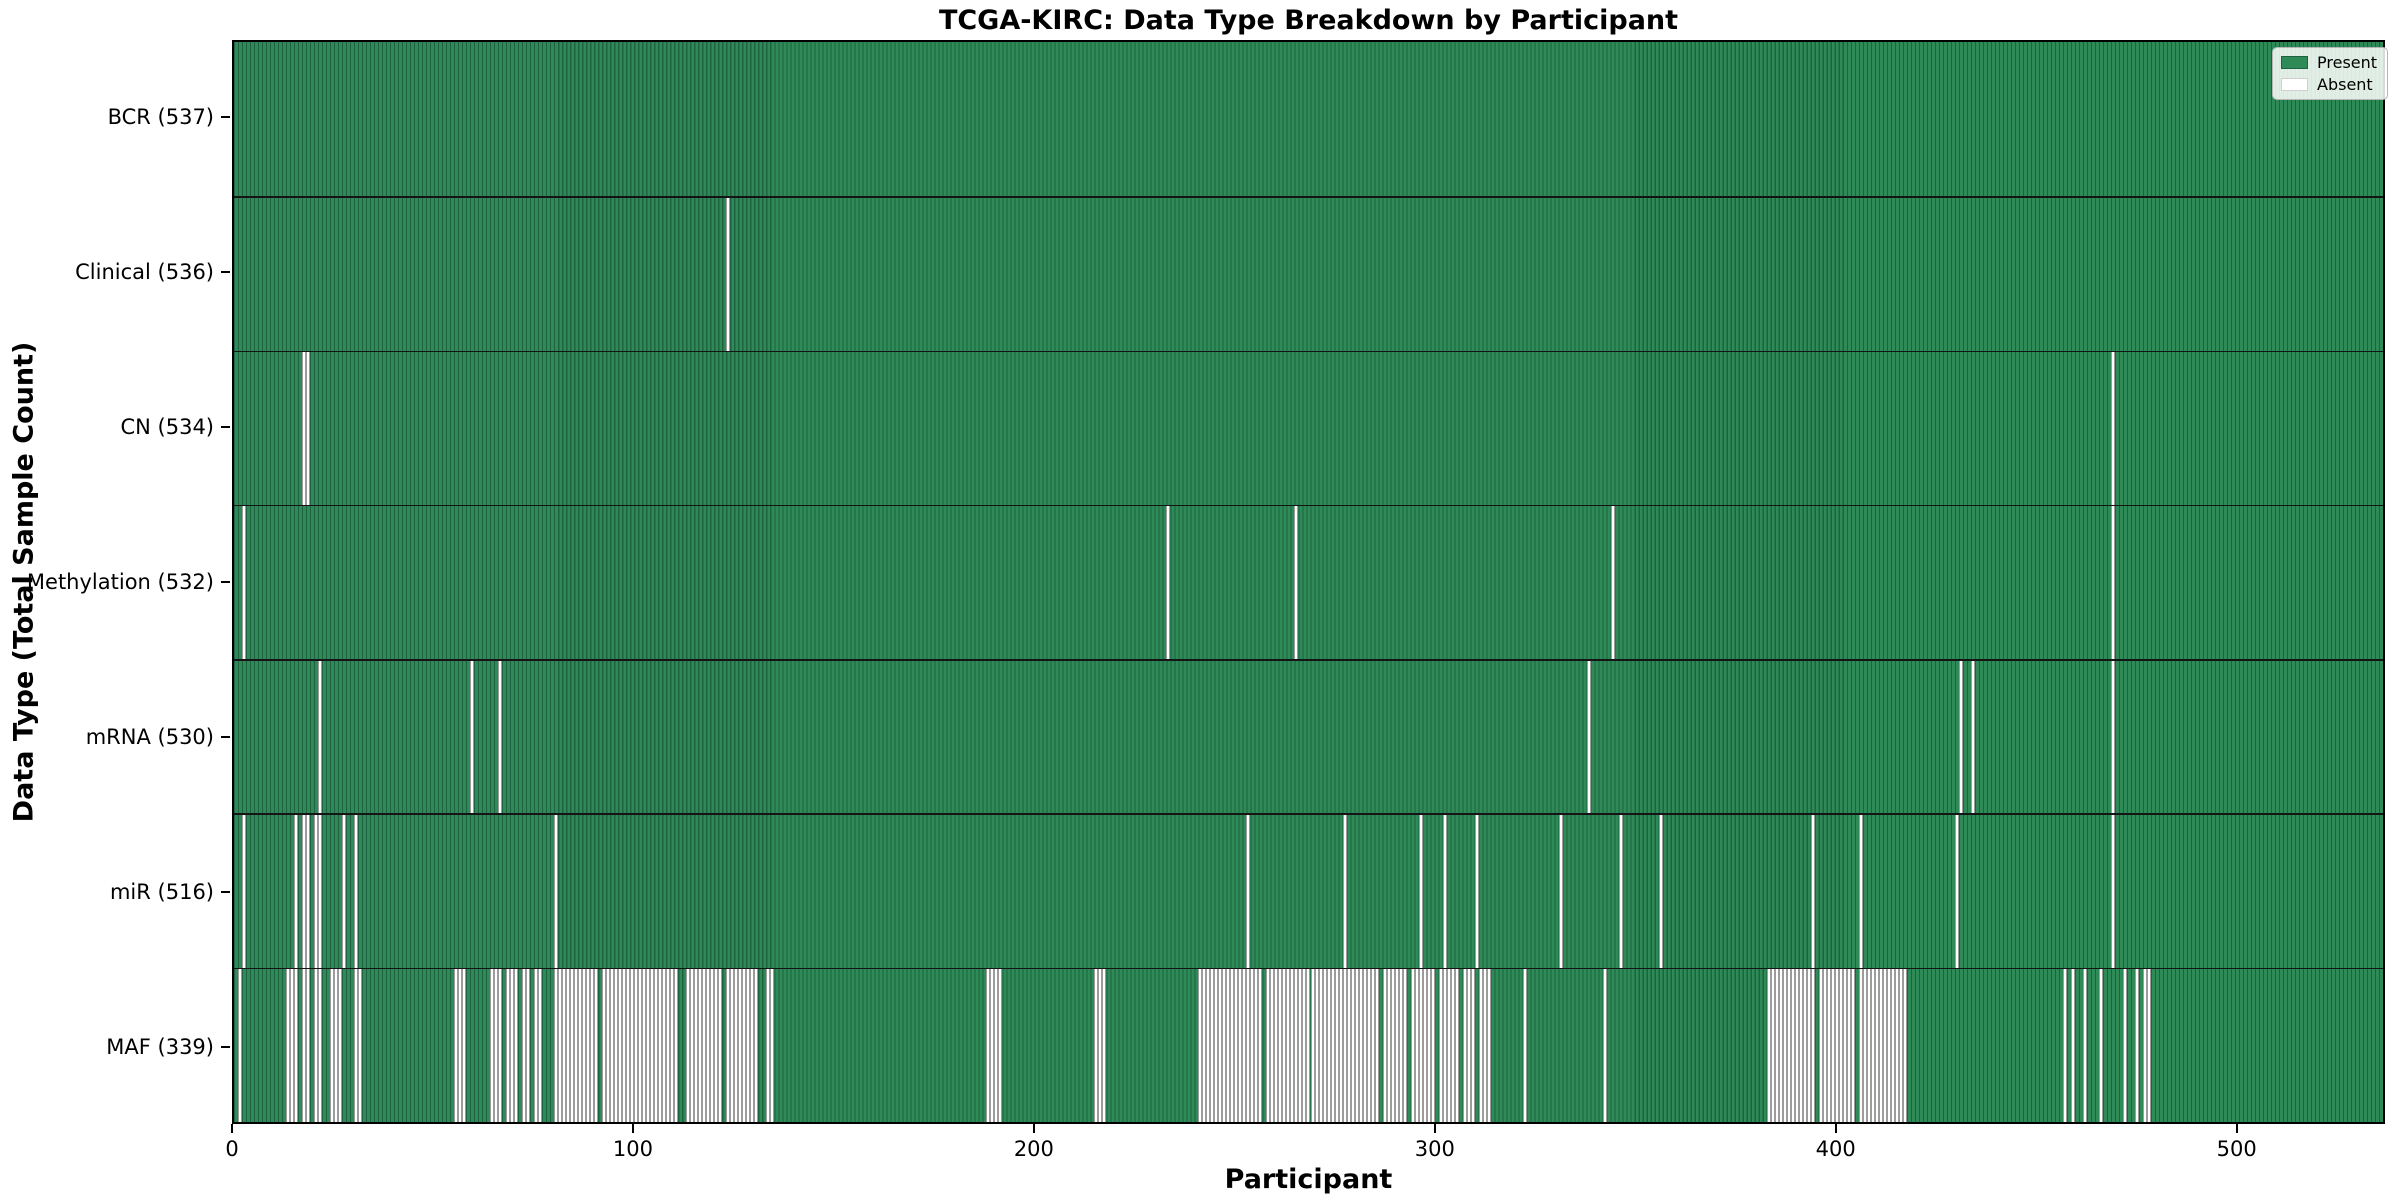 The image size is (2400, 1200). Describe the element at coordinates (1308, 890) in the screenshot. I see `row-mir` at that location.